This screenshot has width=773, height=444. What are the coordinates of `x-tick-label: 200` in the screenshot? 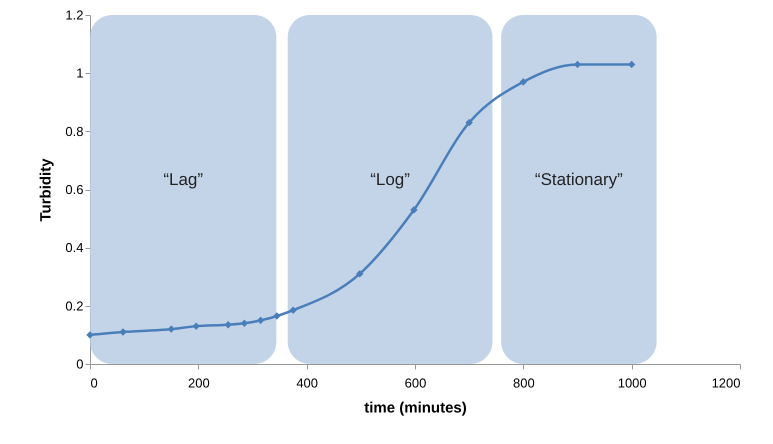 It's located at (199, 383).